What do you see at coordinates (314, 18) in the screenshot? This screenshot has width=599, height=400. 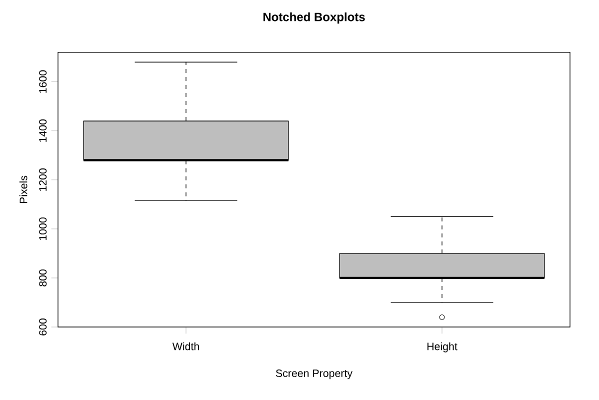 I see `chart-title: Notched Boxplots` at bounding box center [314, 18].